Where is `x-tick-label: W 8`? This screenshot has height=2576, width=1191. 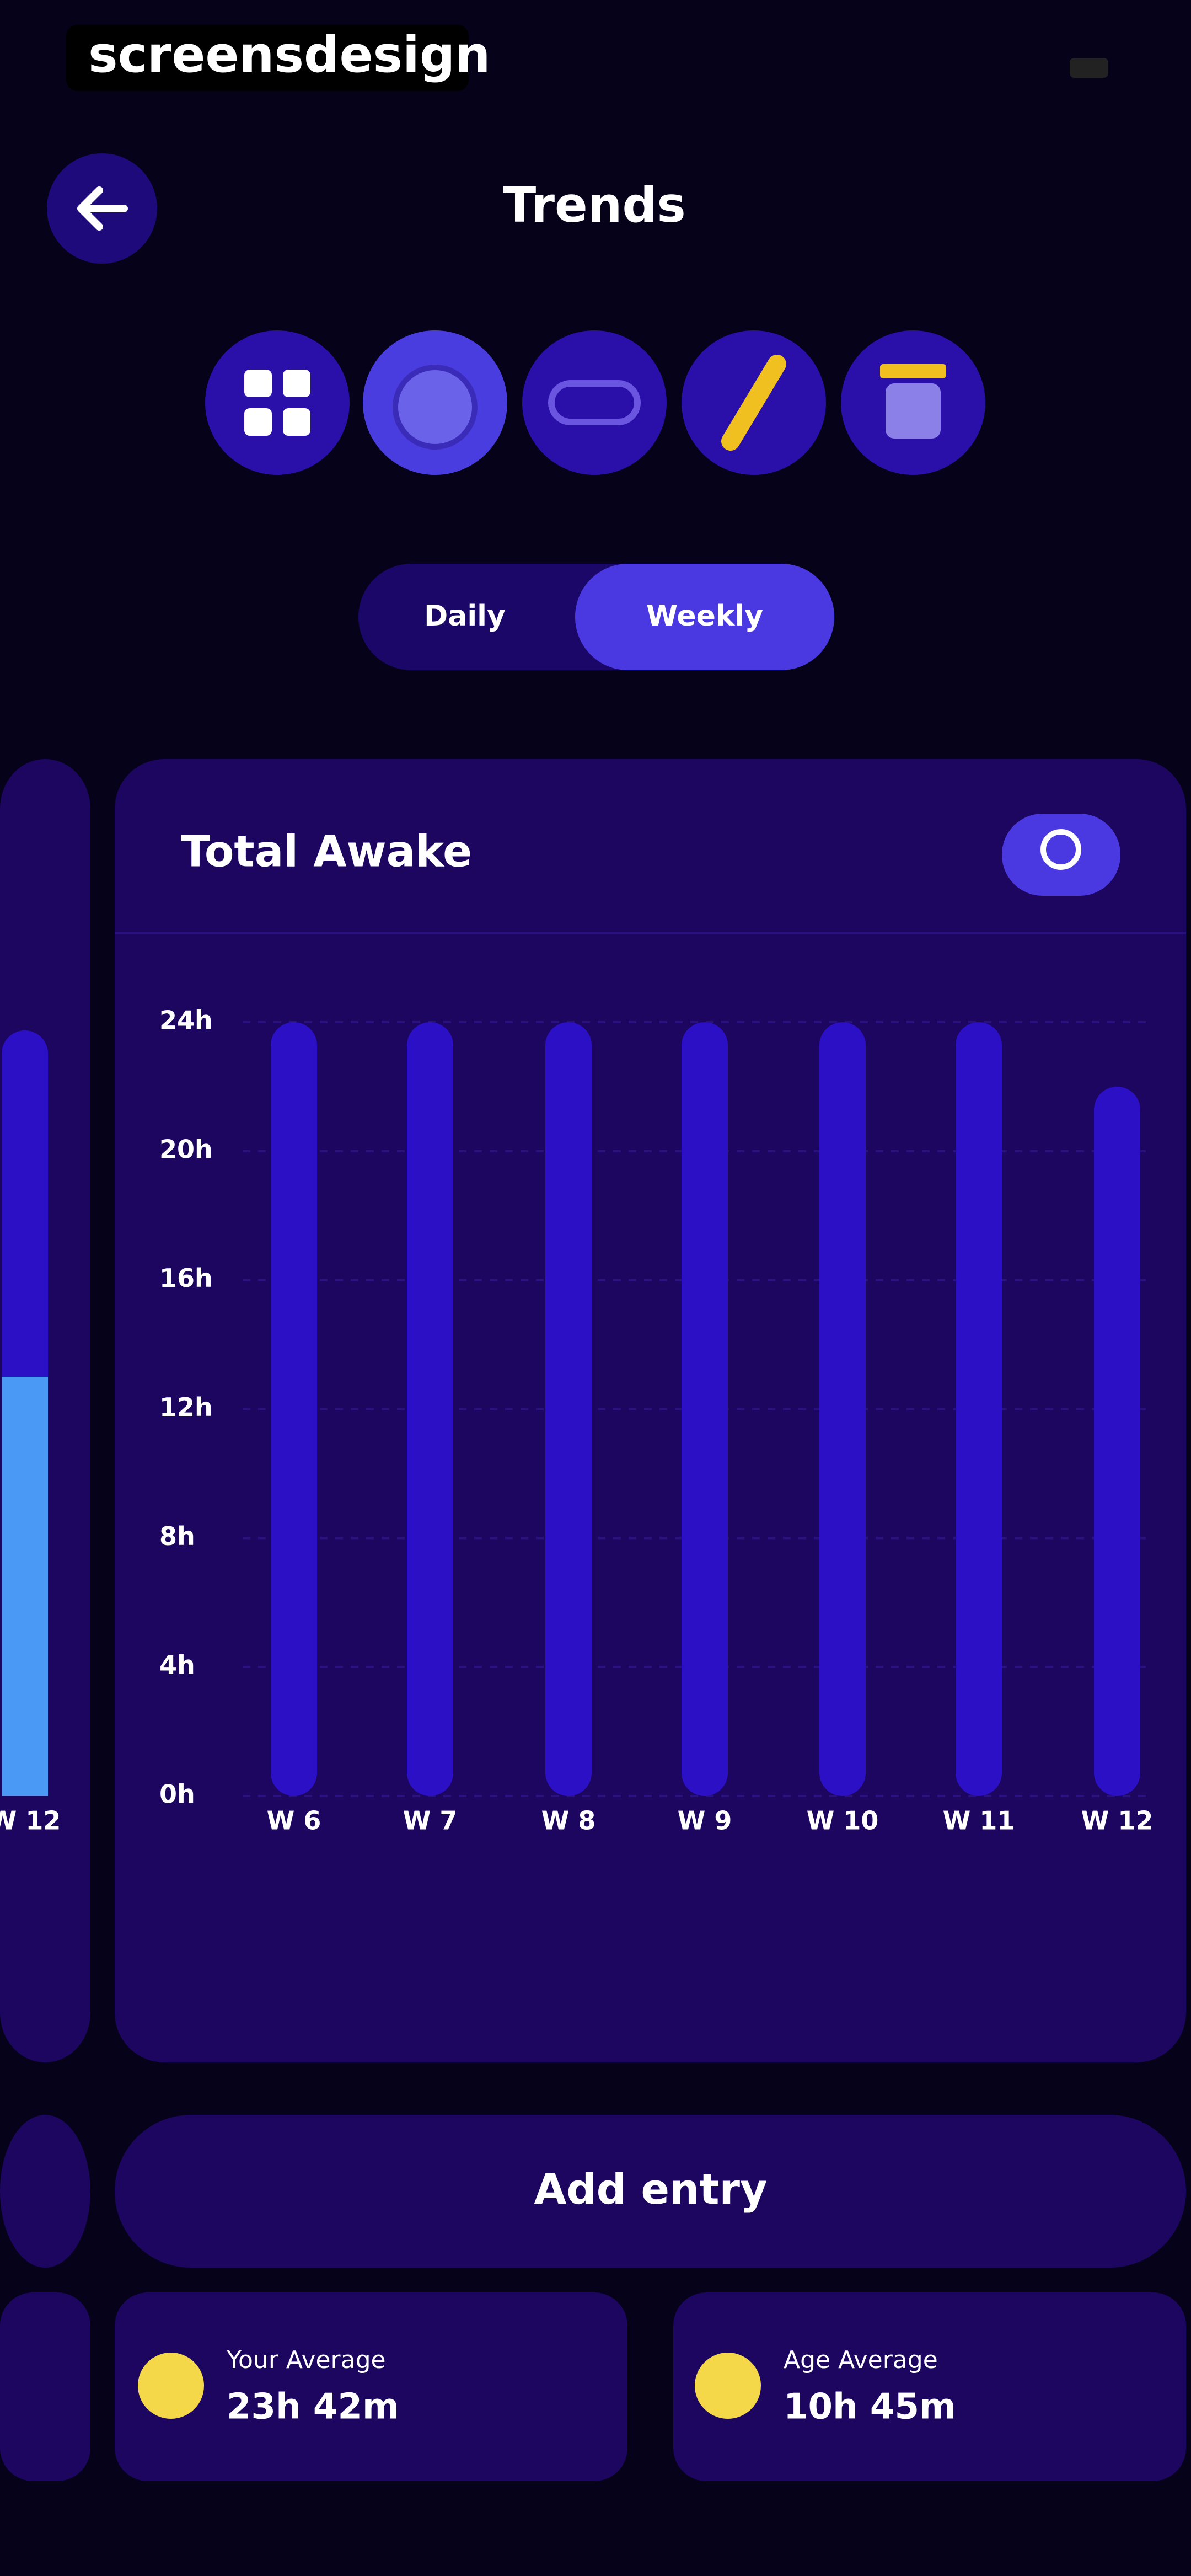 x-tick-label: W 8 is located at coordinates (569, 1821).